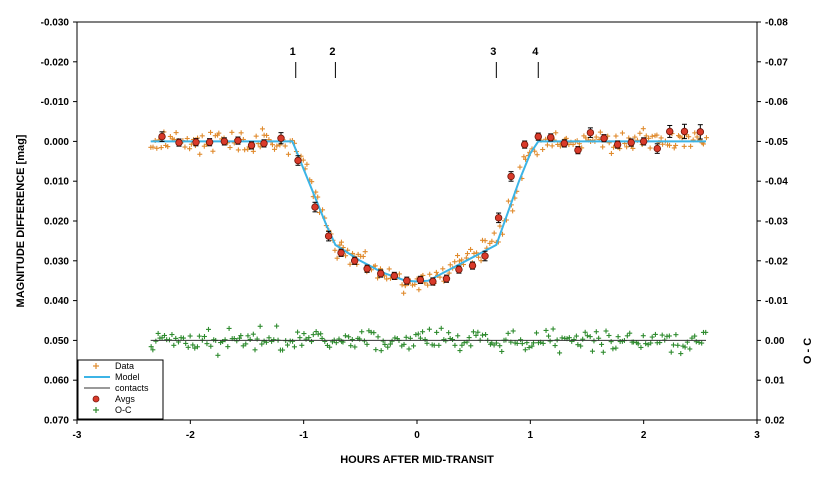  I want to click on legend-o-c-marker-icon, so click(96, 410).